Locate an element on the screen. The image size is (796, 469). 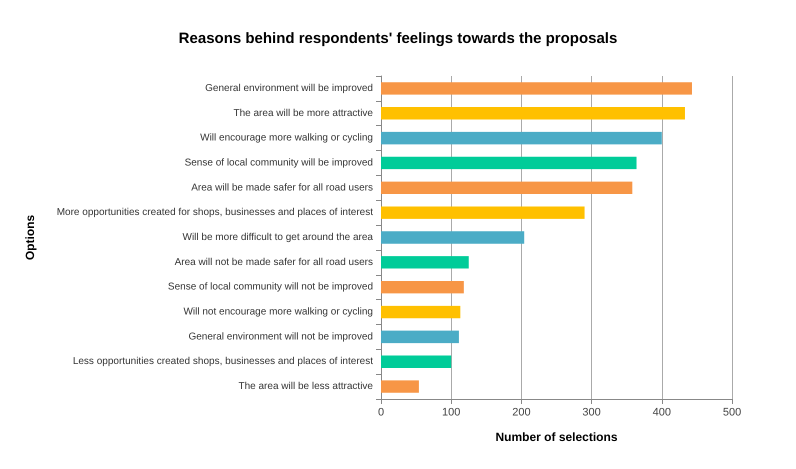
x-tick-label: 100 is located at coordinates (451, 412).